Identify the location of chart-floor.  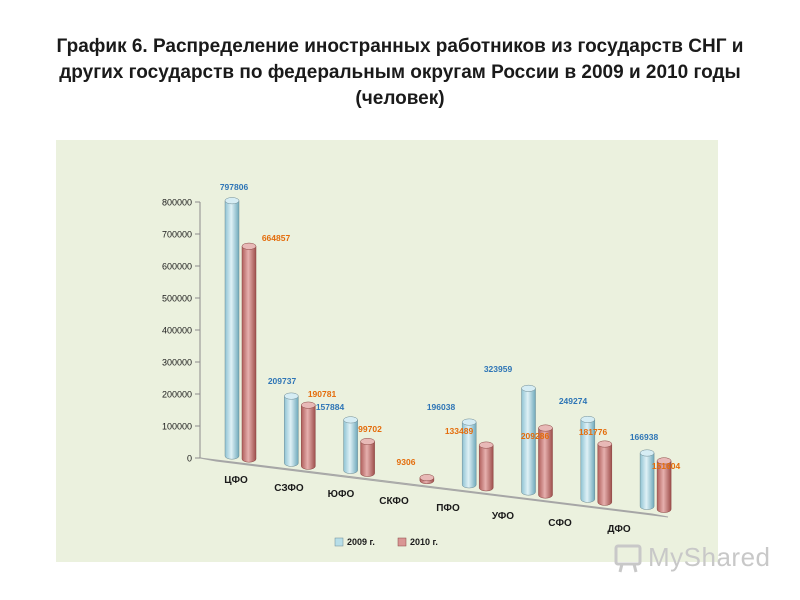
(434, 487).